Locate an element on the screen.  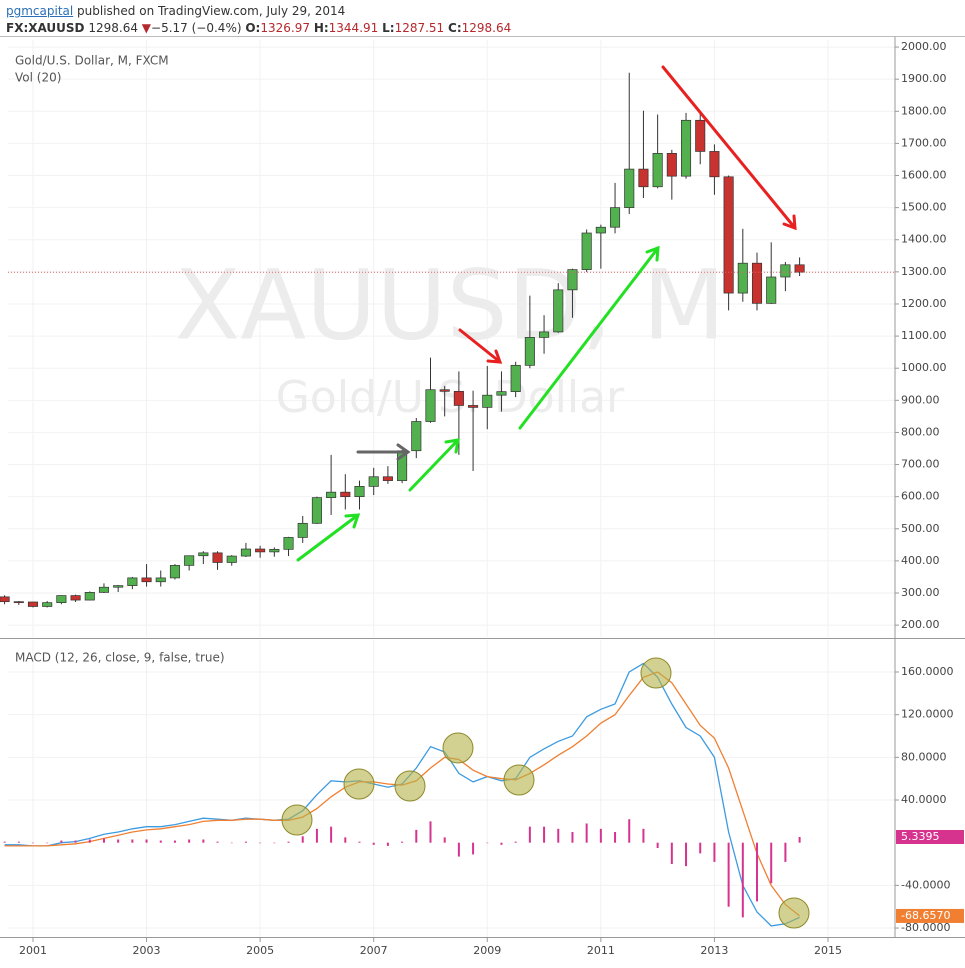
arrow: ▼ is located at coordinates (146, 28).